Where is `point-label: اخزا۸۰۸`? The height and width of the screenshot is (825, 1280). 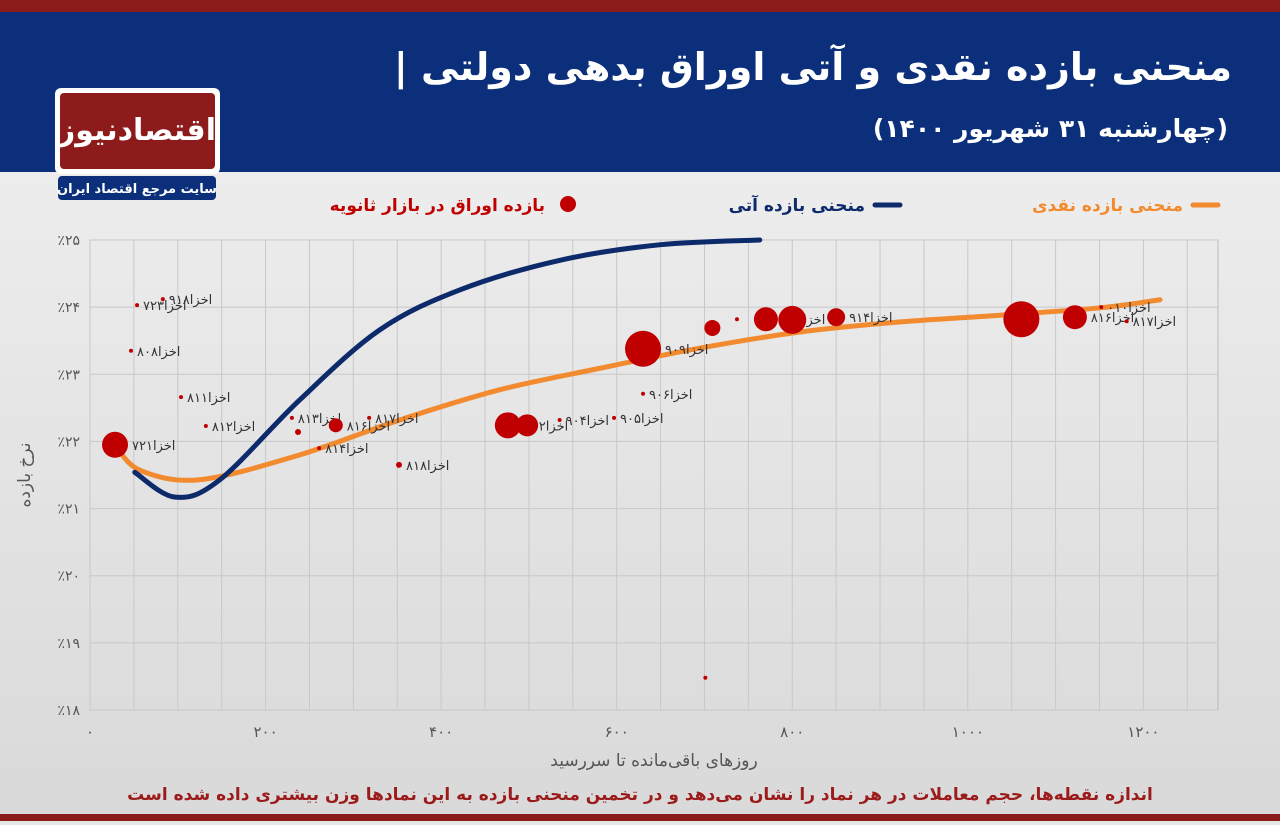
point-label: اخزا۸۰۸ is located at coordinates (158, 352).